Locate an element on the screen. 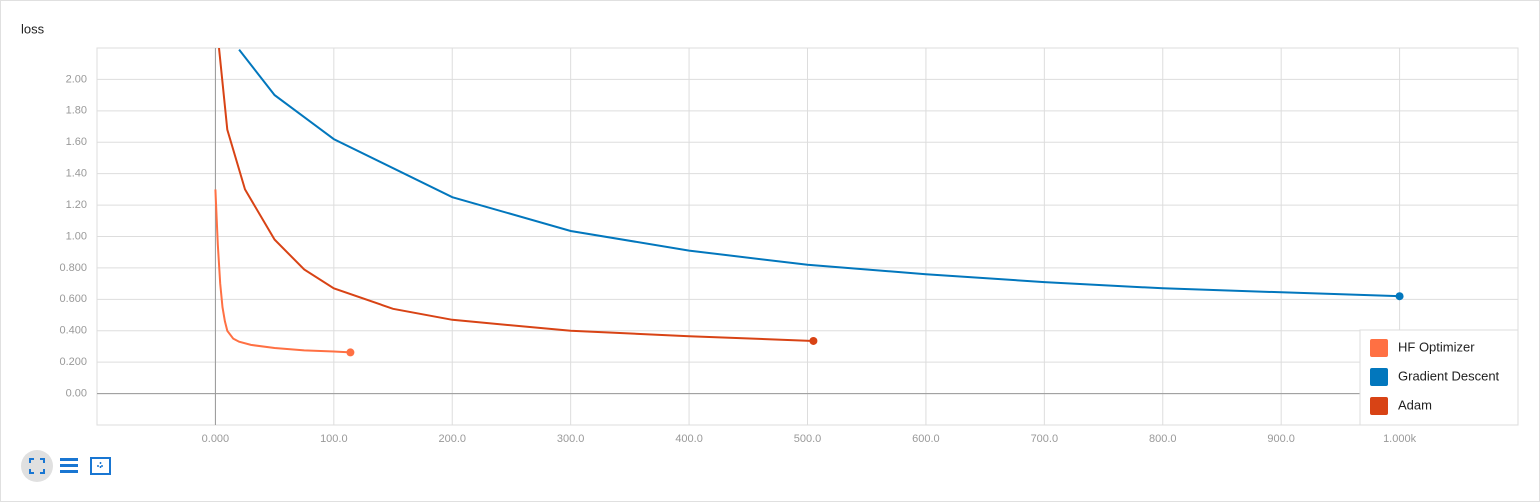 The height and width of the screenshot is (502, 1540). y-tick-label: 1.60 is located at coordinates (76, 142).